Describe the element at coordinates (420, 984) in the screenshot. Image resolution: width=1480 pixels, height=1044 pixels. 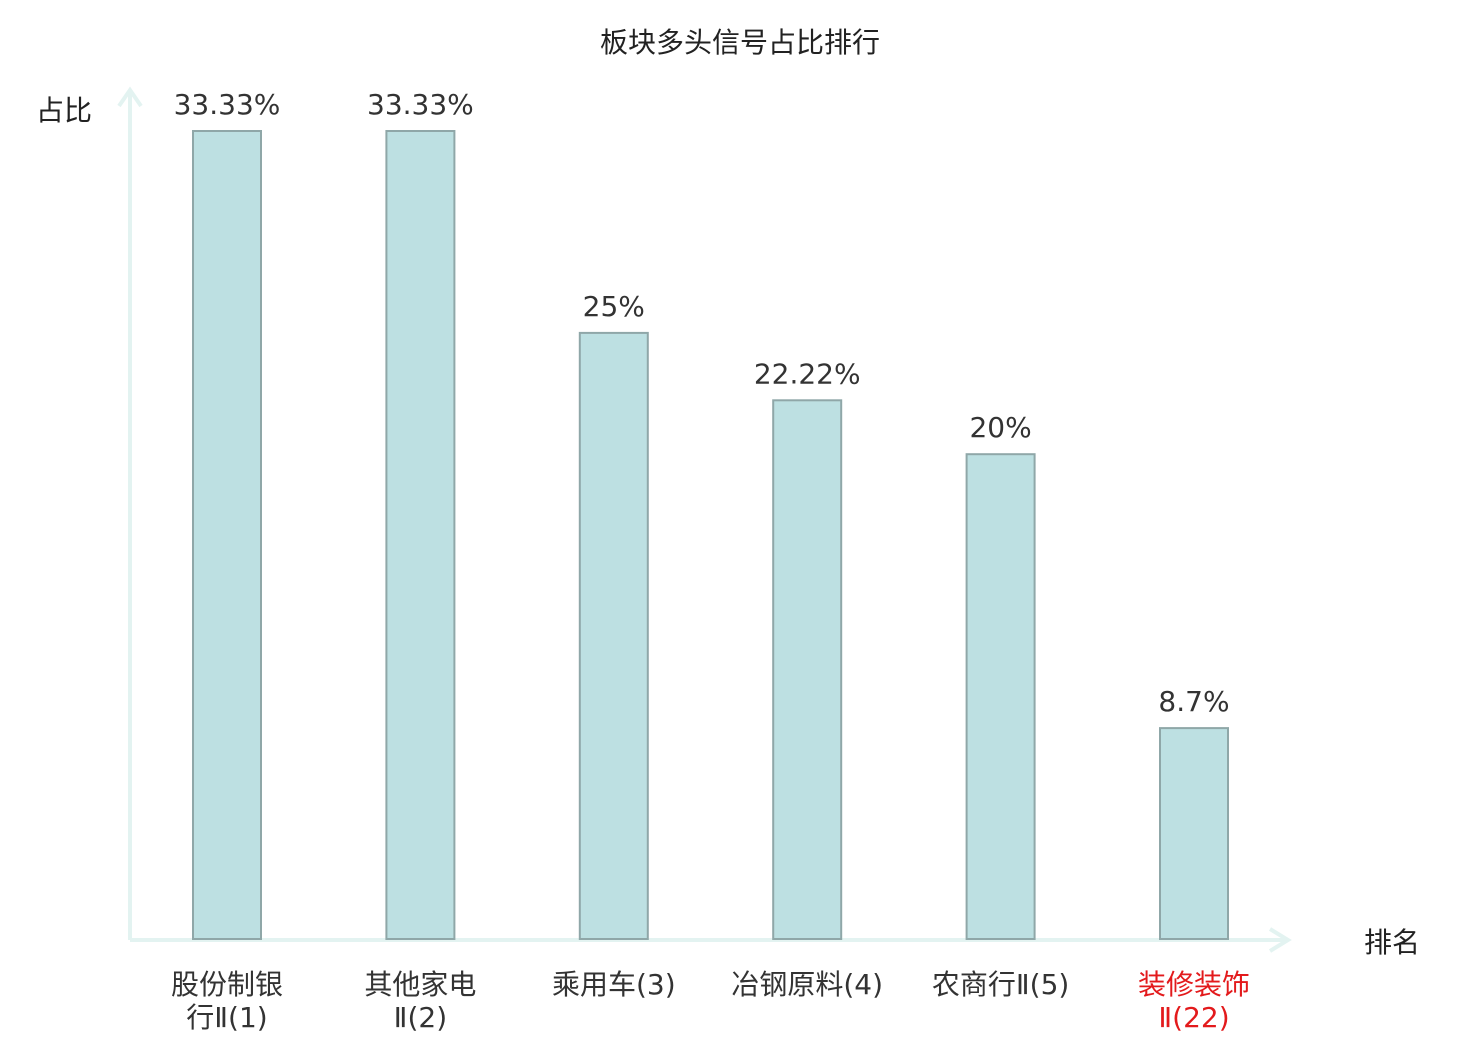
I see `category-tick-label: 其他家电` at that location.